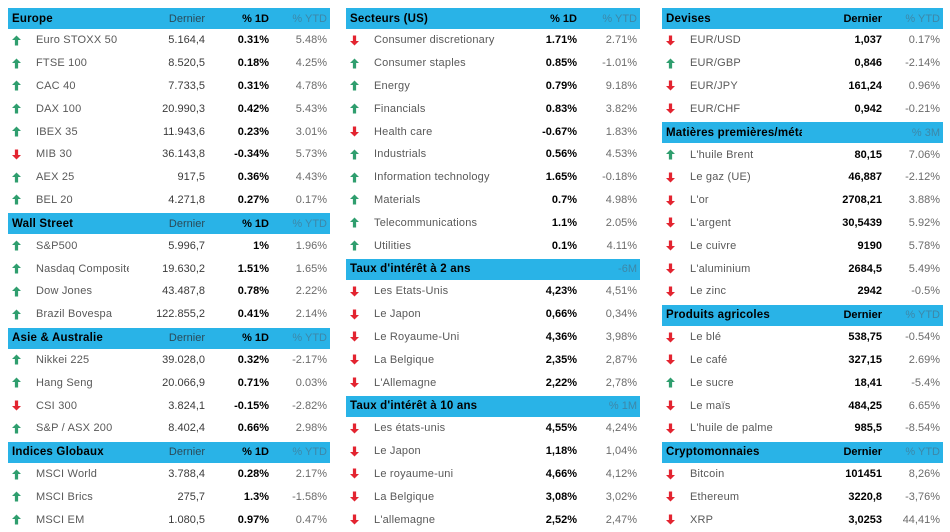 Image resolution: width=950 pixels, height=532 pixels. What do you see at coordinates (311, 474) in the screenshot?
I see `pct-ytd-cell: 2.17%` at bounding box center [311, 474].